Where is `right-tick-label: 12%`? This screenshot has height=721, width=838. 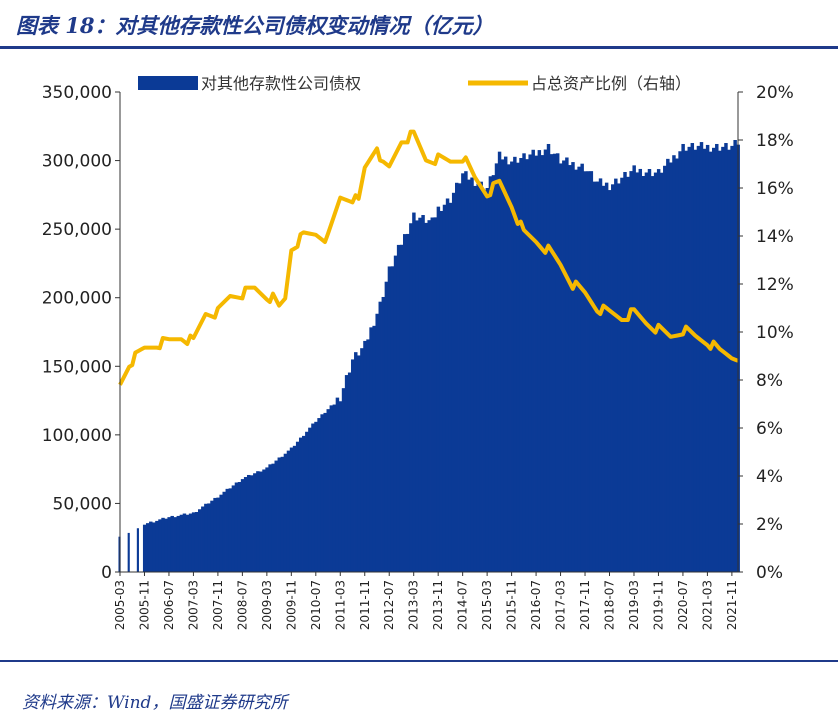
right-tick-label: 12% is located at coordinates (775, 285).